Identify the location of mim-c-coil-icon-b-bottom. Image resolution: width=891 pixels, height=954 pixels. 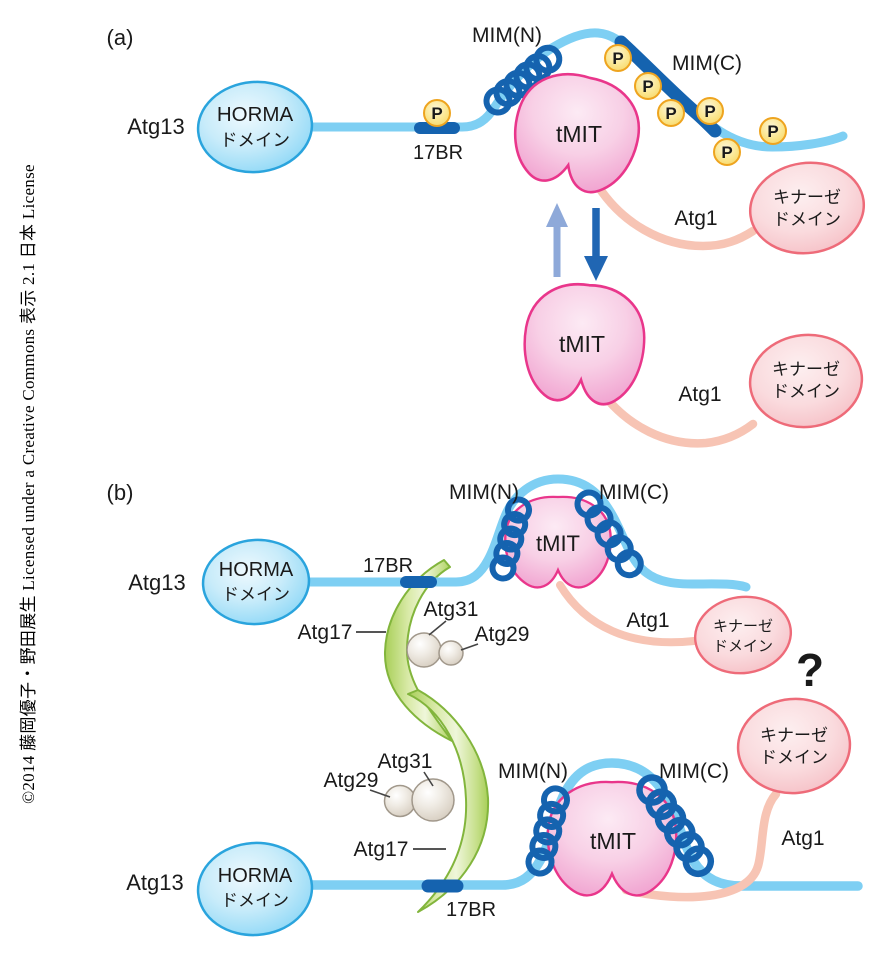
(675, 826).